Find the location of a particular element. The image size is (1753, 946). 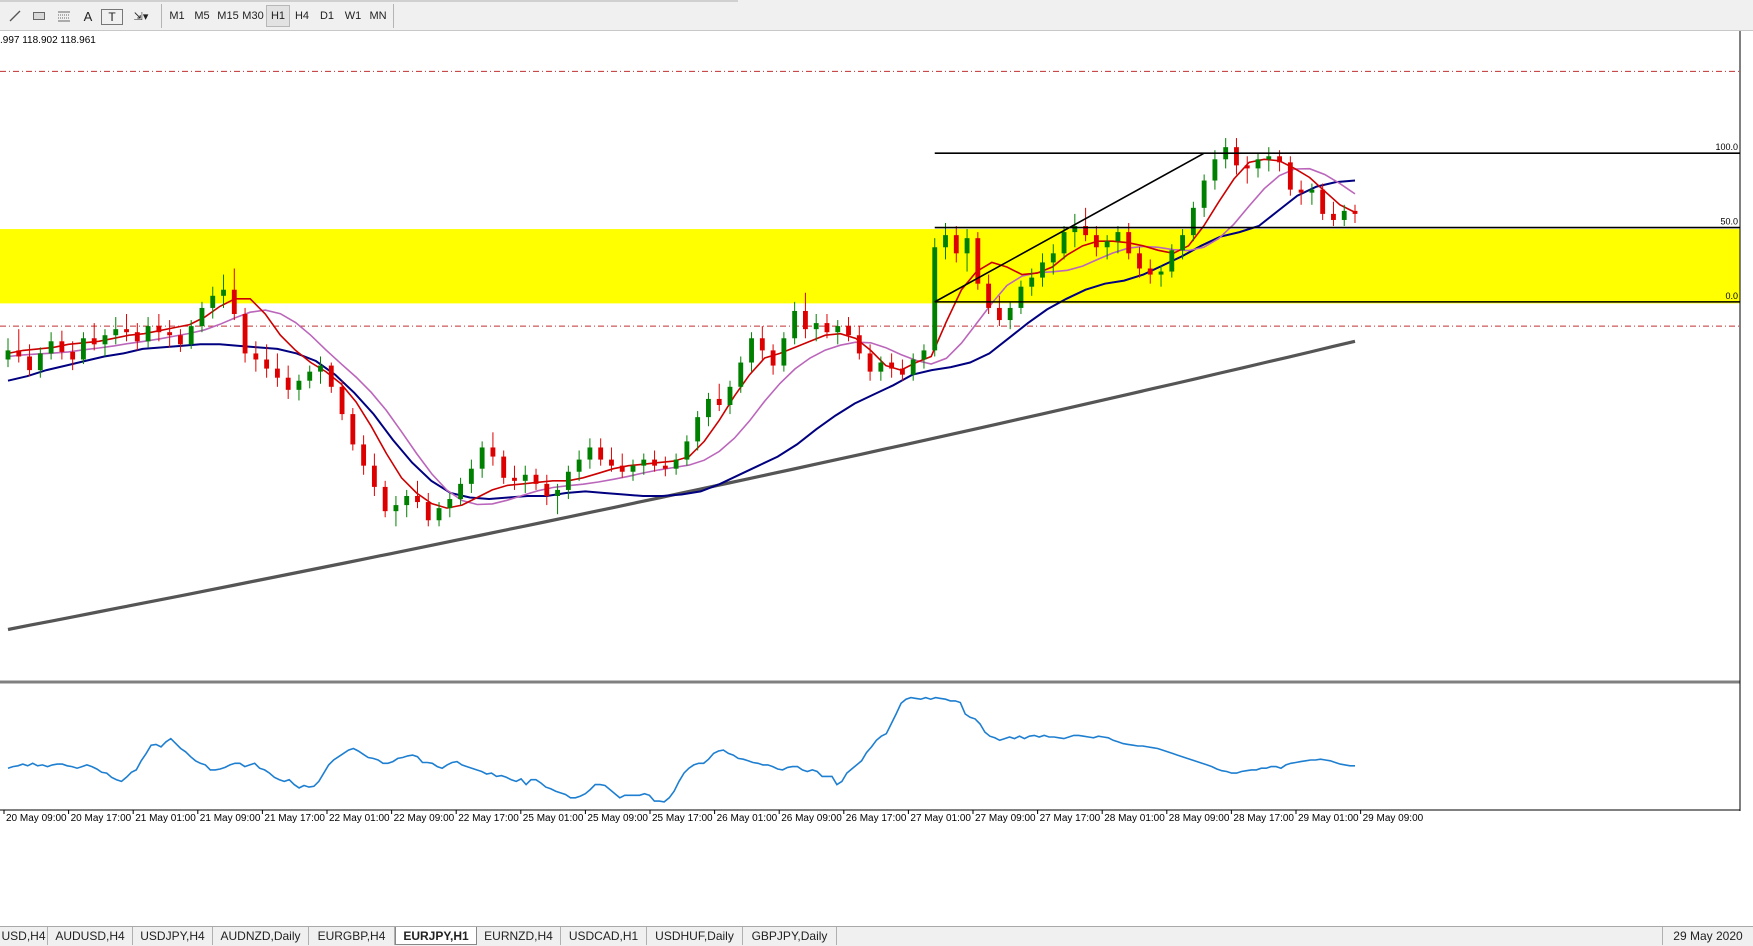

line-tool-icon is located at coordinates (15, 16).